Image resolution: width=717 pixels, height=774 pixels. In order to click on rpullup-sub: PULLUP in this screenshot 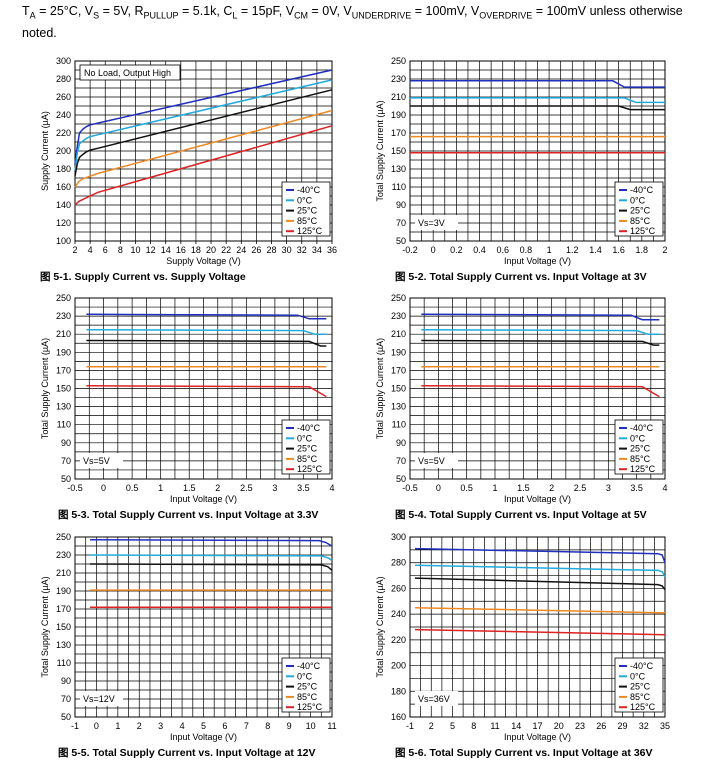, I will do `click(161, 15)`.